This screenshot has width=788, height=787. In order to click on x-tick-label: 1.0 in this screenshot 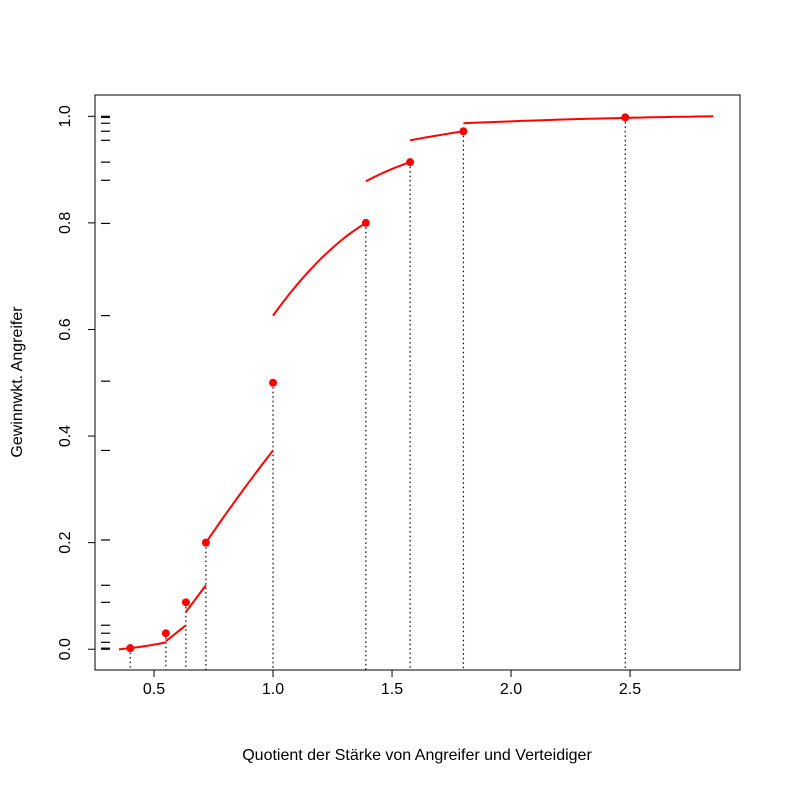, I will do `click(273, 689)`.